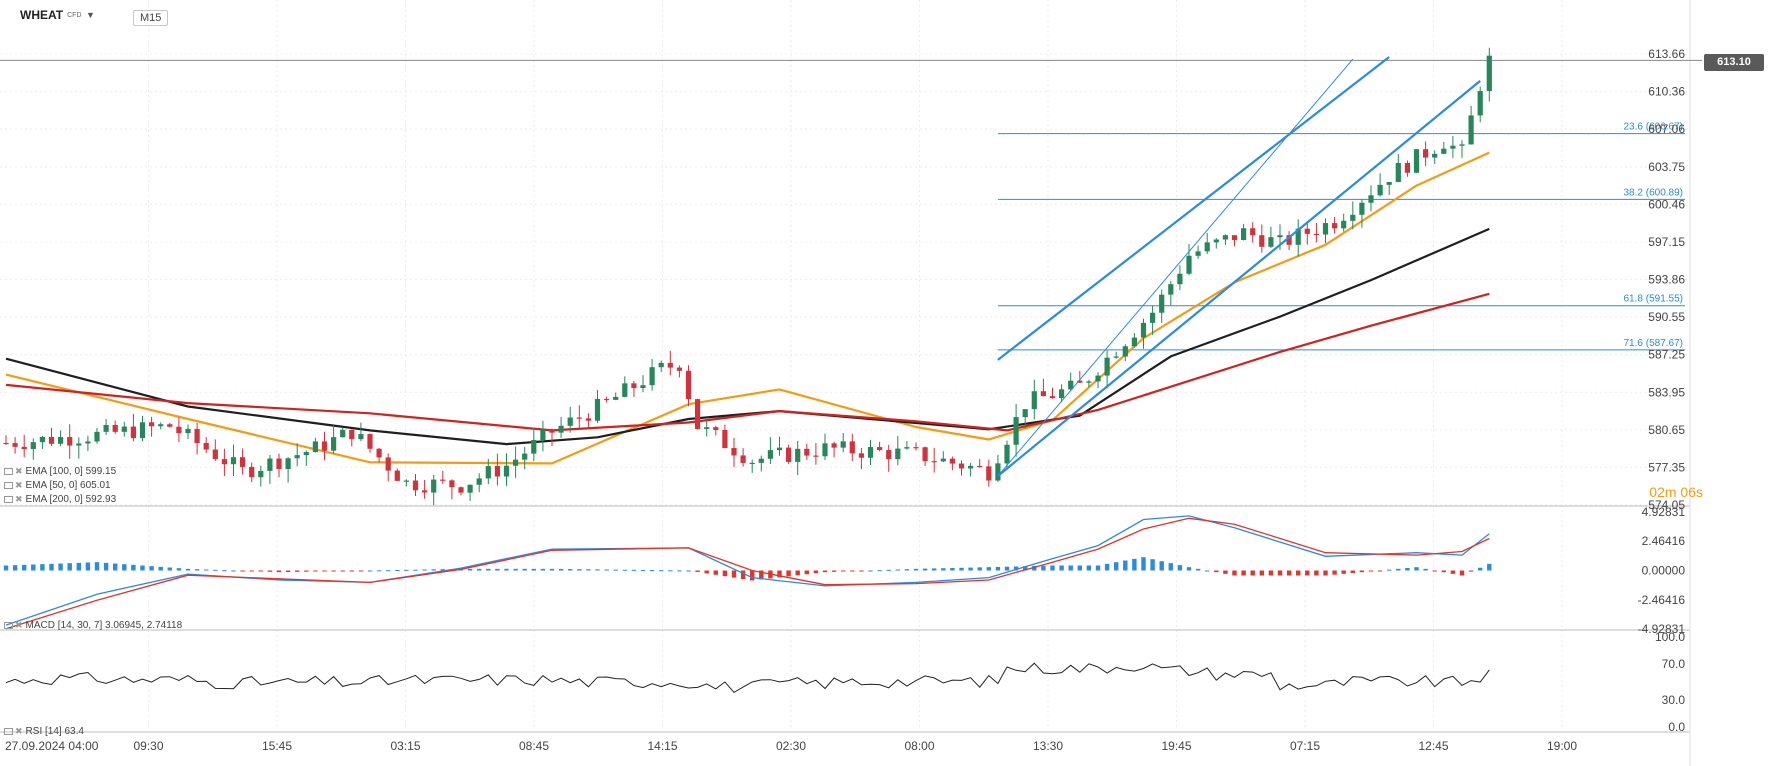  I want to click on symbol-name: WHEAT CFD, so click(51, 15).